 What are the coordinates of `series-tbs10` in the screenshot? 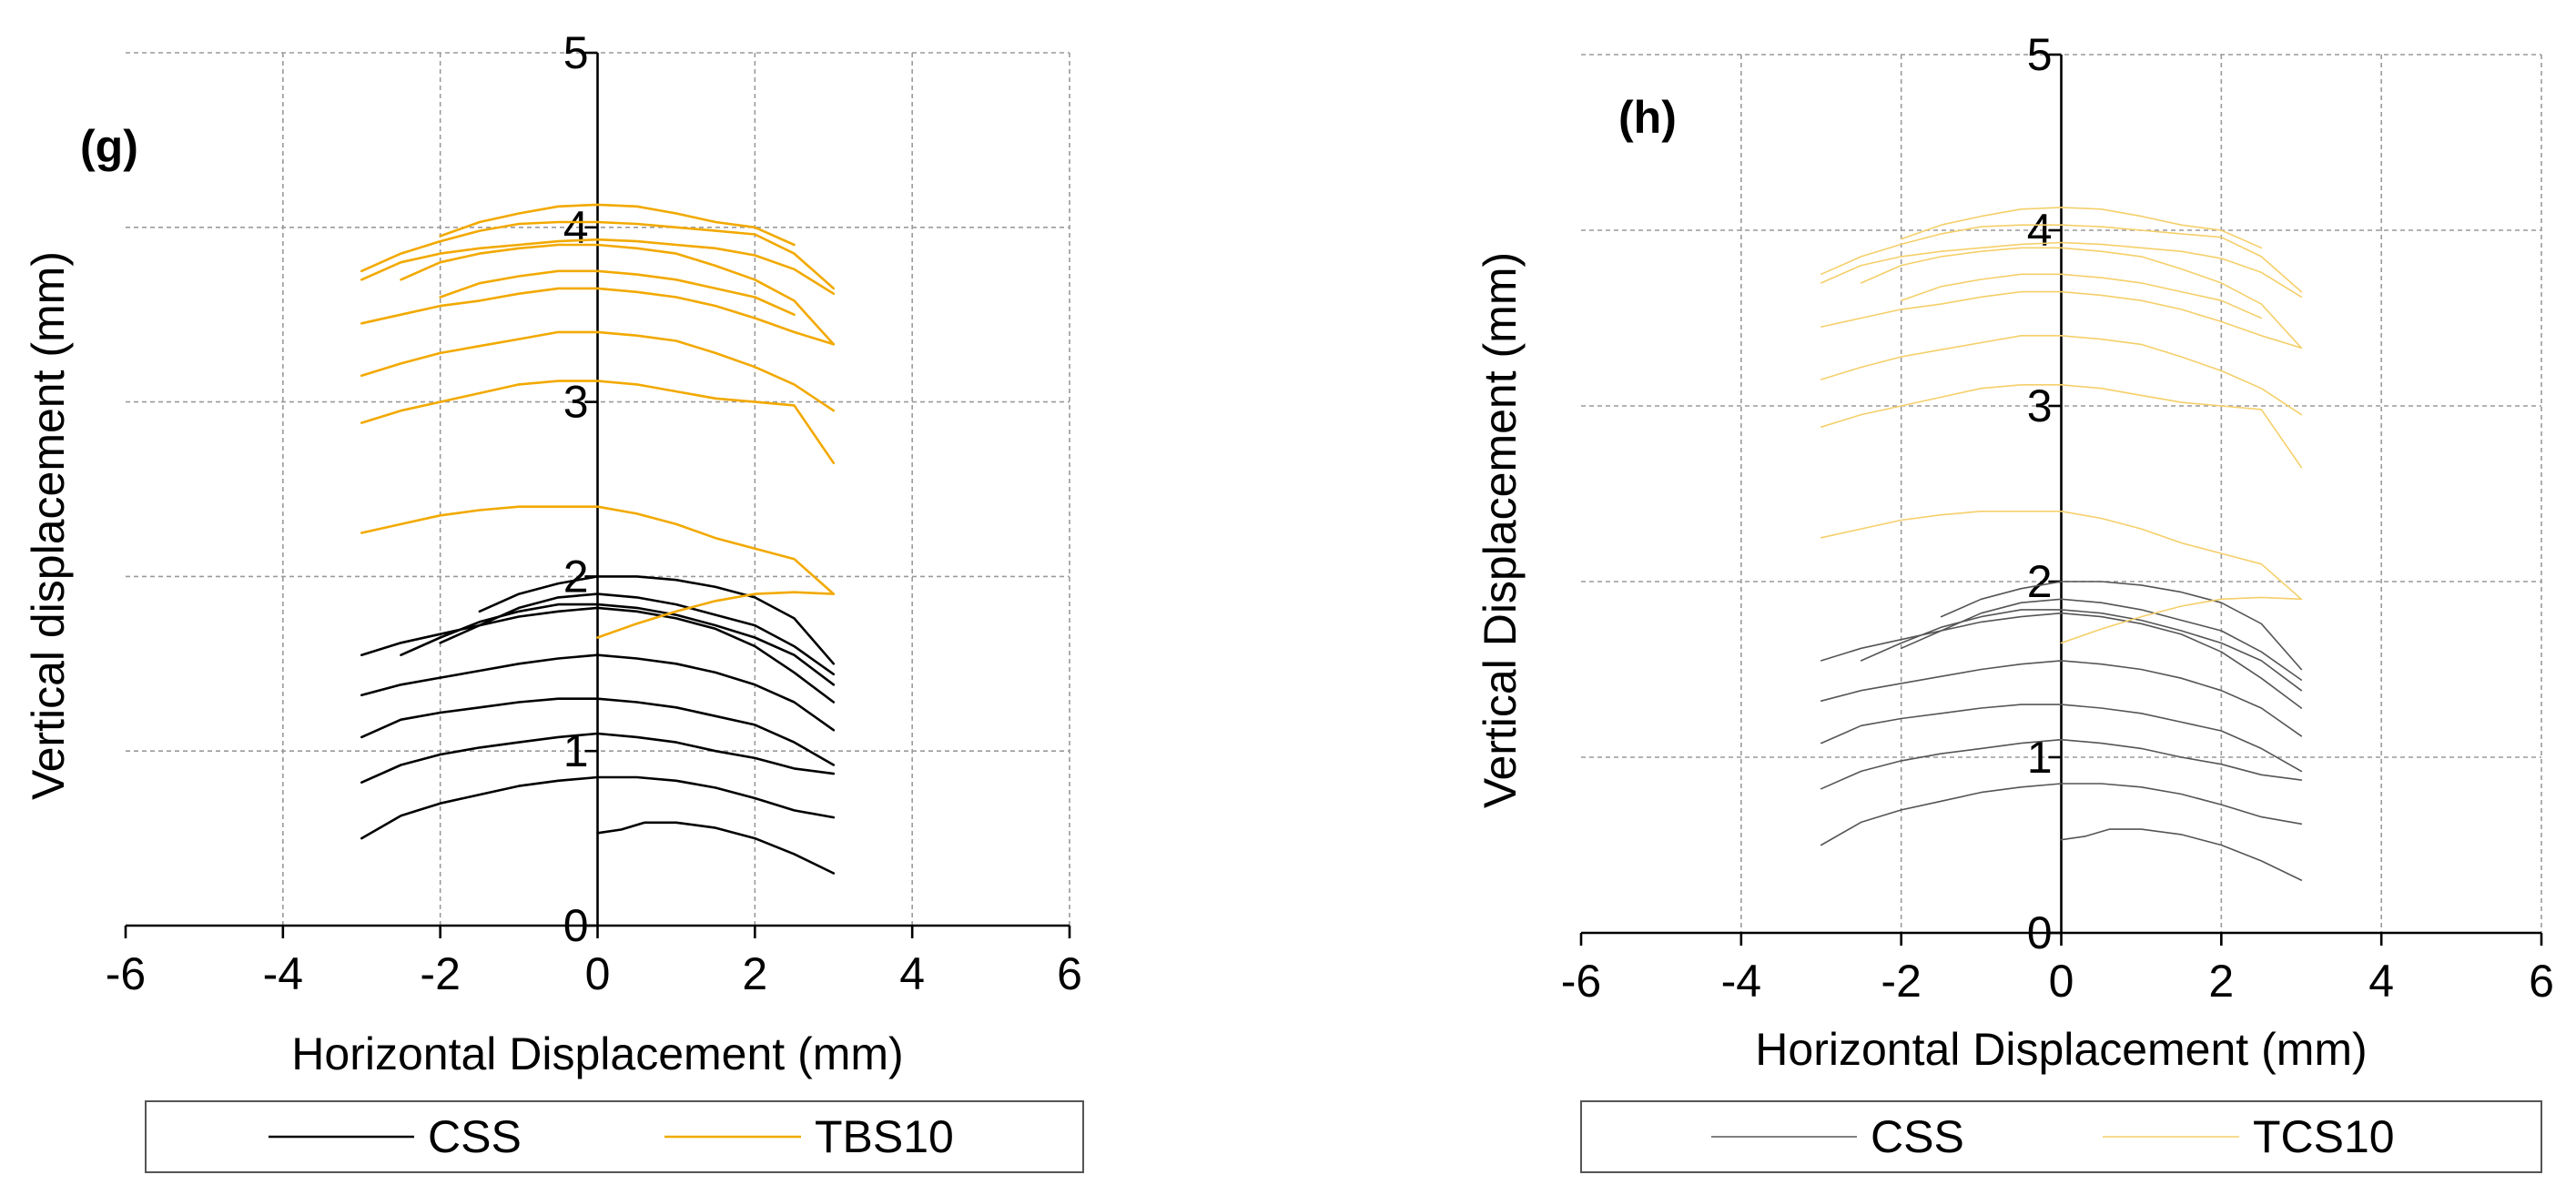 It's located at (598, 421).